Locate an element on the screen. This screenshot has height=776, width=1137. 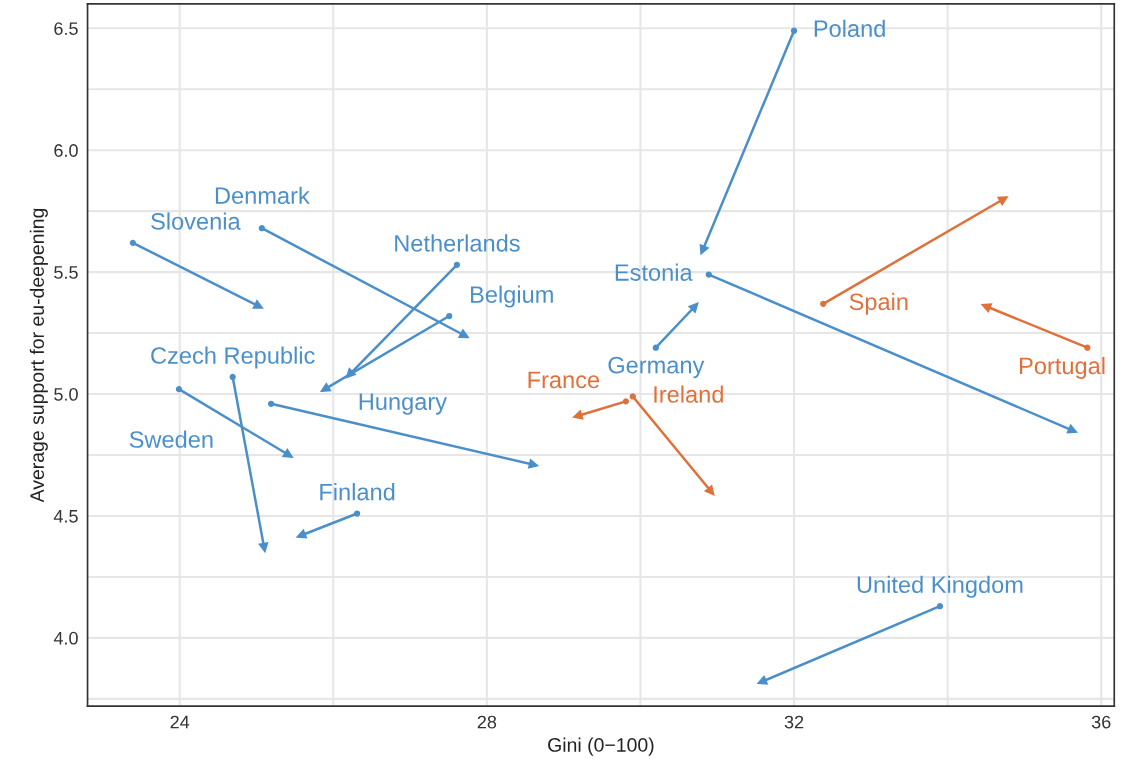
series-label: France is located at coordinates (564, 380).